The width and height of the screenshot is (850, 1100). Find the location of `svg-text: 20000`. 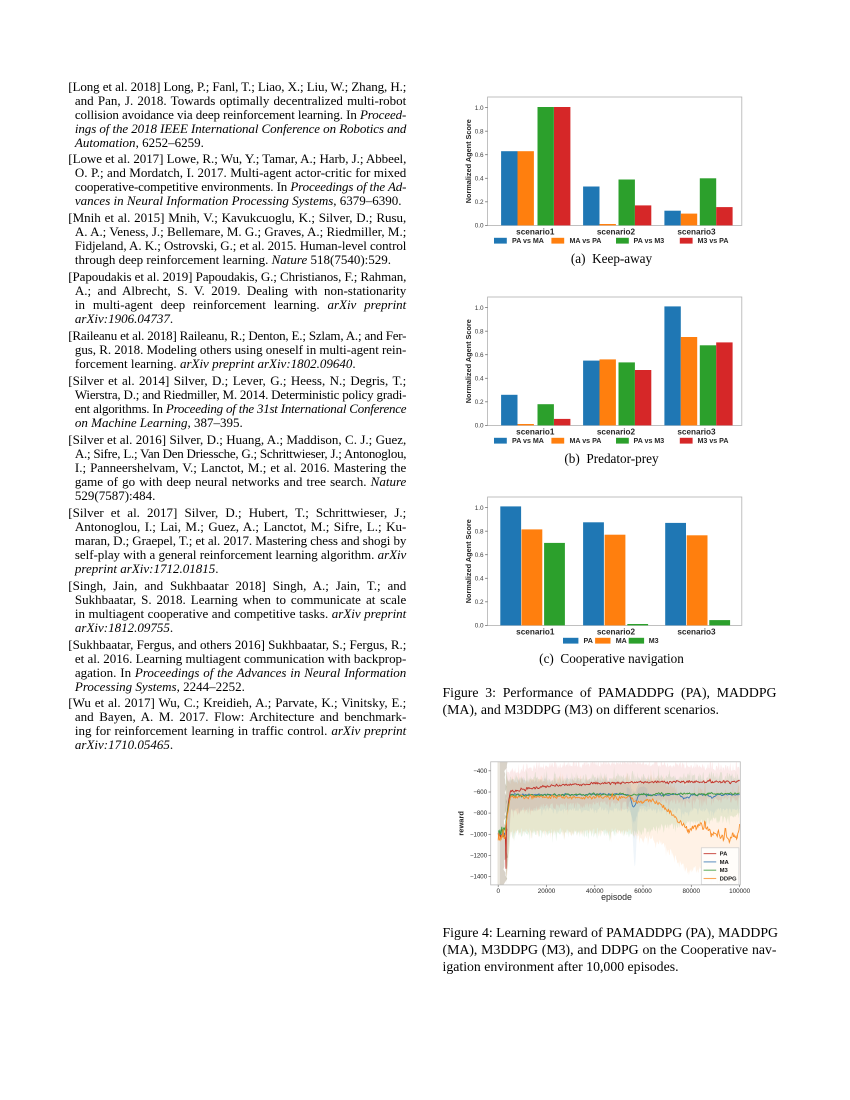

svg-text: 20000 is located at coordinates (547, 891).